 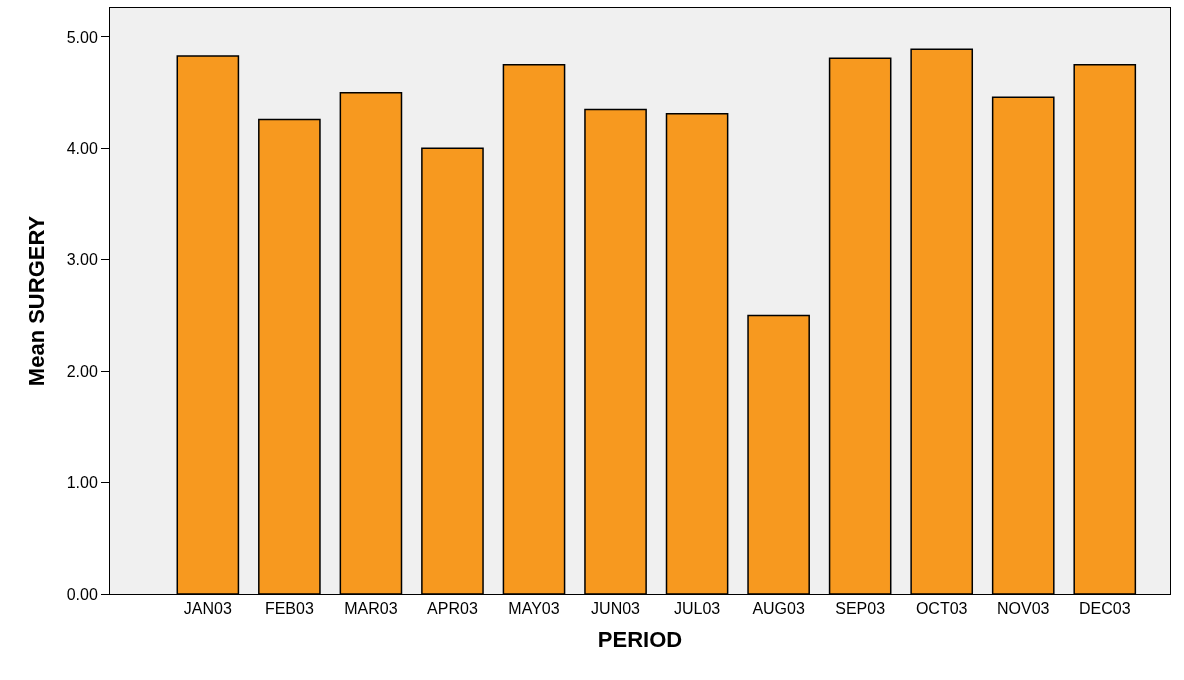 I want to click on x-tick-label: OCT03, so click(x=941, y=609).